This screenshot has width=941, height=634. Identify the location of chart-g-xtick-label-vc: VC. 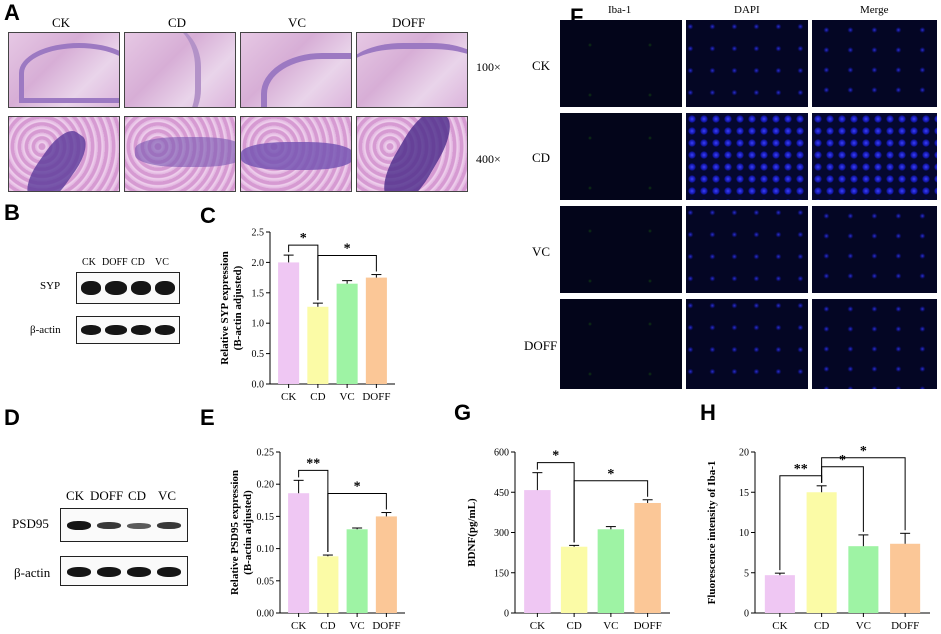
(610, 626).